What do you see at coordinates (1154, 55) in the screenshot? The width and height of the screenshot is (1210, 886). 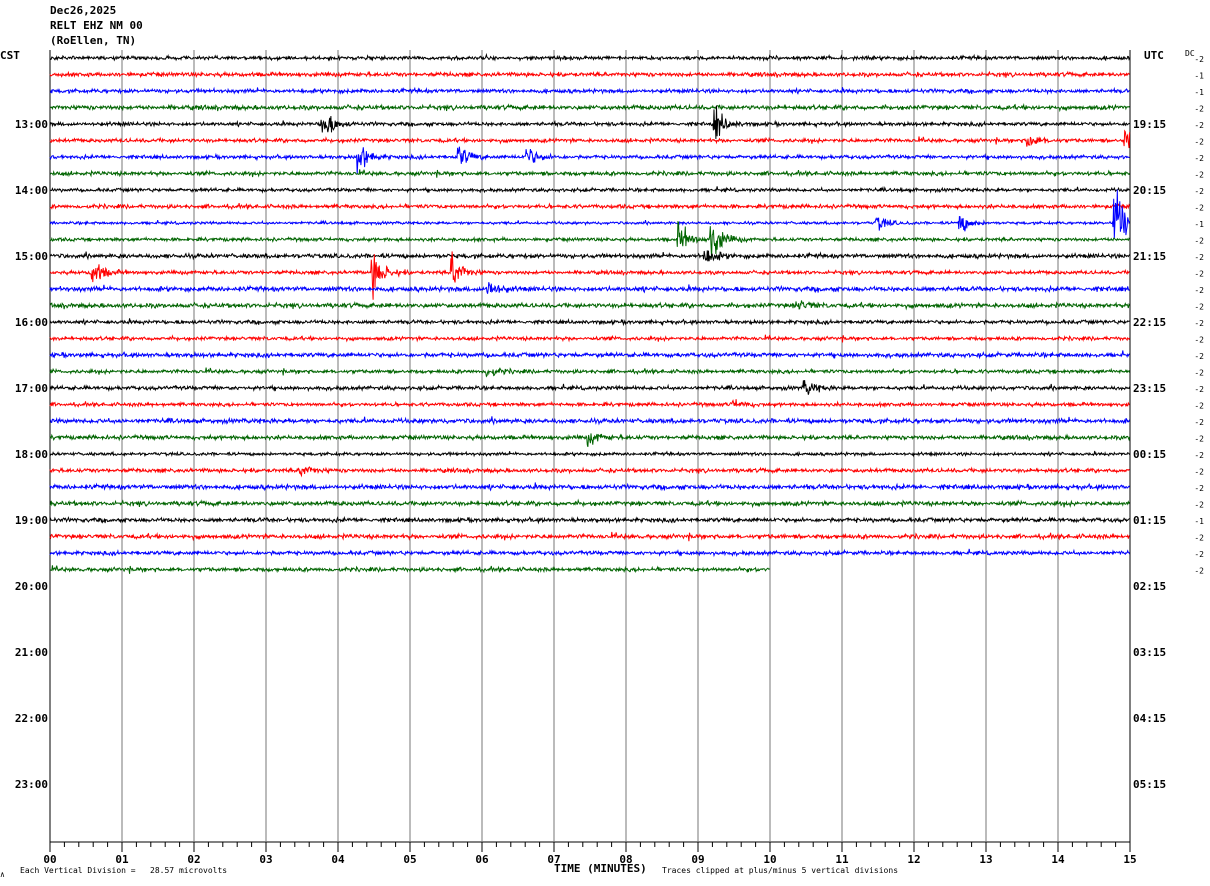 I see `right-timezone-label: UTC` at bounding box center [1154, 55].